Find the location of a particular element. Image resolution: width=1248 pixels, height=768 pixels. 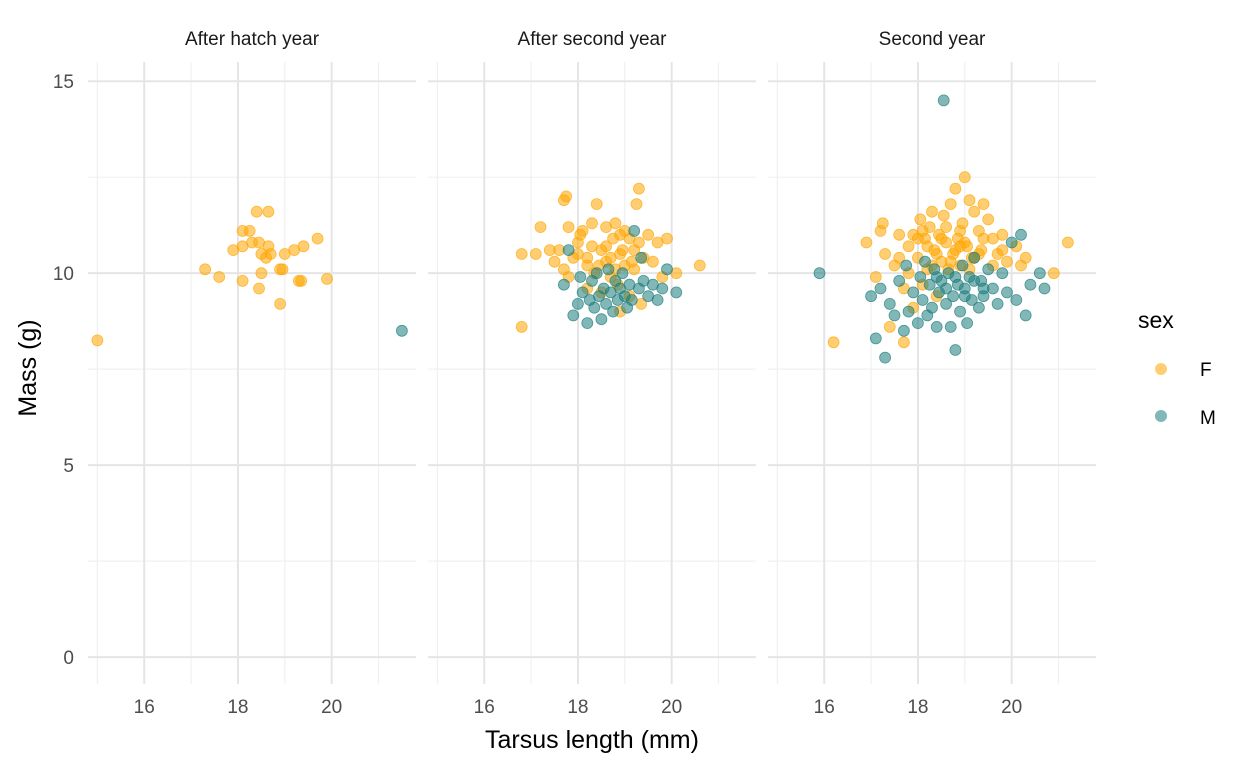

y-tick-label: 0 is located at coordinates (68, 658).